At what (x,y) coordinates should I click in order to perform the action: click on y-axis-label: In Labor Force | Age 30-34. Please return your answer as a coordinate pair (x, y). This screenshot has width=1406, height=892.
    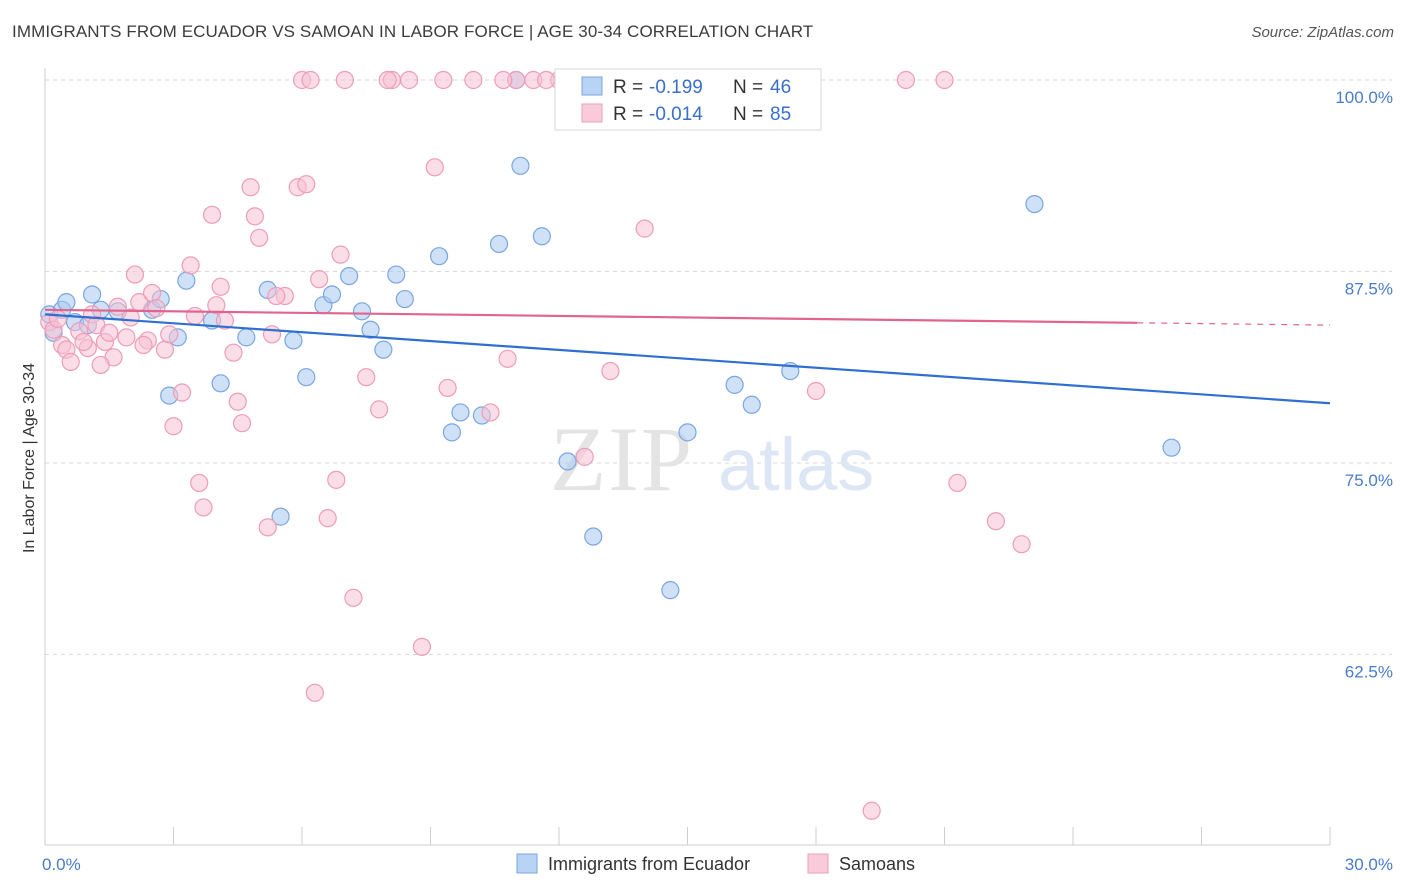
    Looking at the image, I should click on (29, 458).